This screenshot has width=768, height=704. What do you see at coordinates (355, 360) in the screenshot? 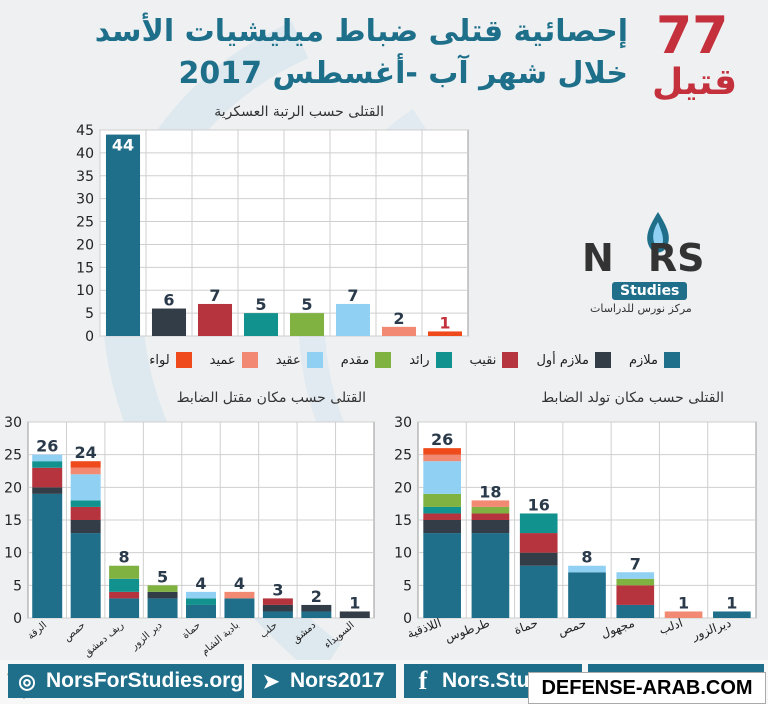
I see `legend-label: مقدم` at bounding box center [355, 360].